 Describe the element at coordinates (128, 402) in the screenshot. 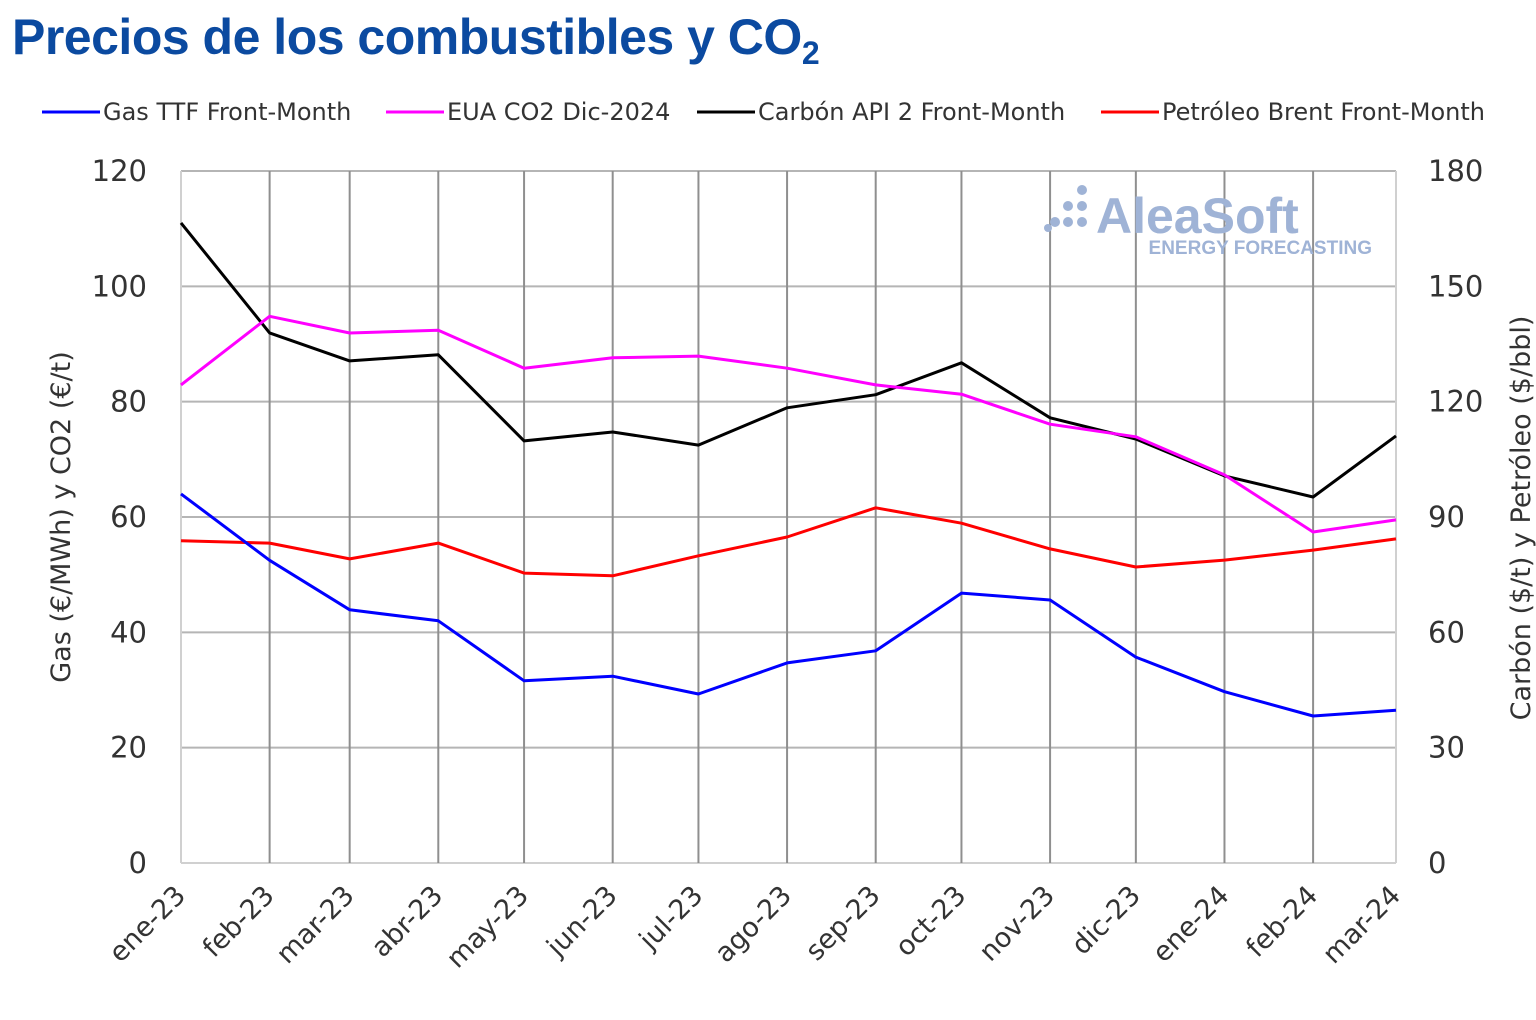

I see `left-tick-label: 80` at that location.